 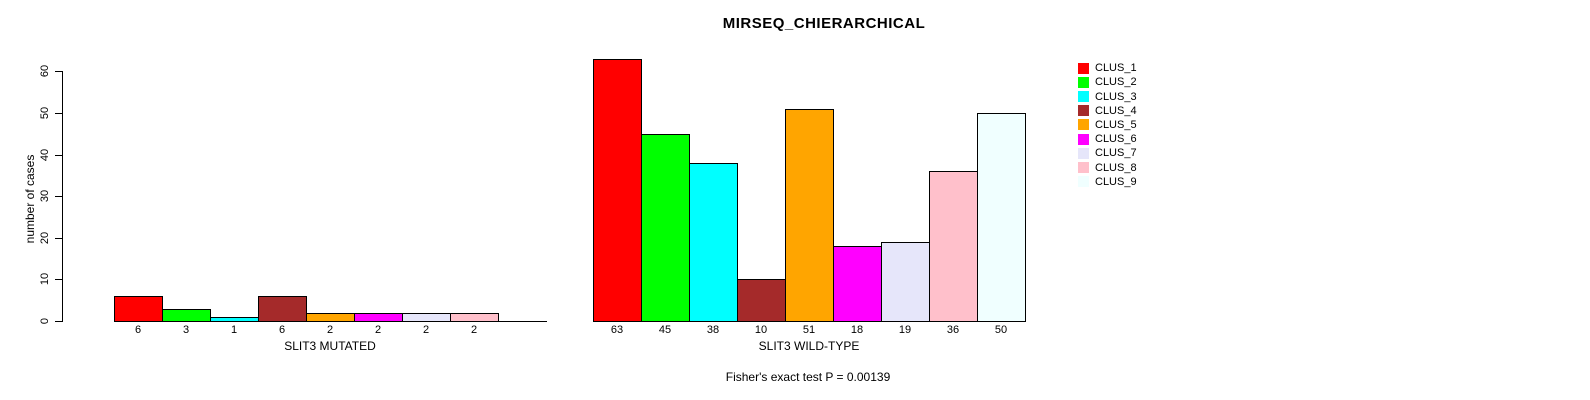 I want to click on y-tick-label: 40, so click(x=45, y=154).